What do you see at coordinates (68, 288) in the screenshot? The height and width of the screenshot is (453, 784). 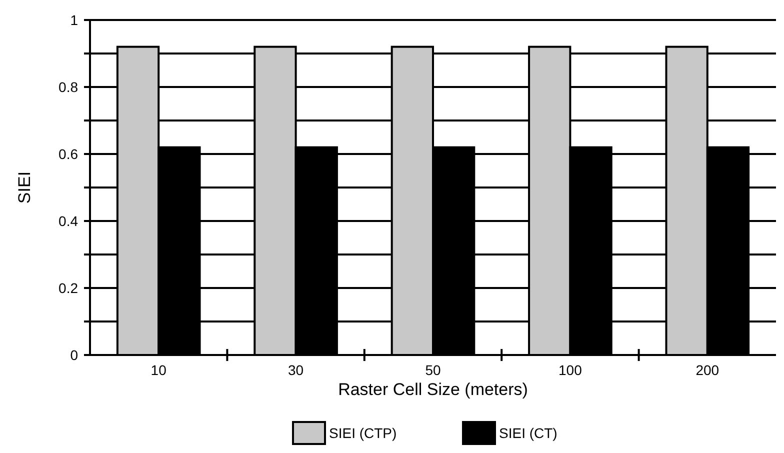 I see `text: 0.2` at bounding box center [68, 288].